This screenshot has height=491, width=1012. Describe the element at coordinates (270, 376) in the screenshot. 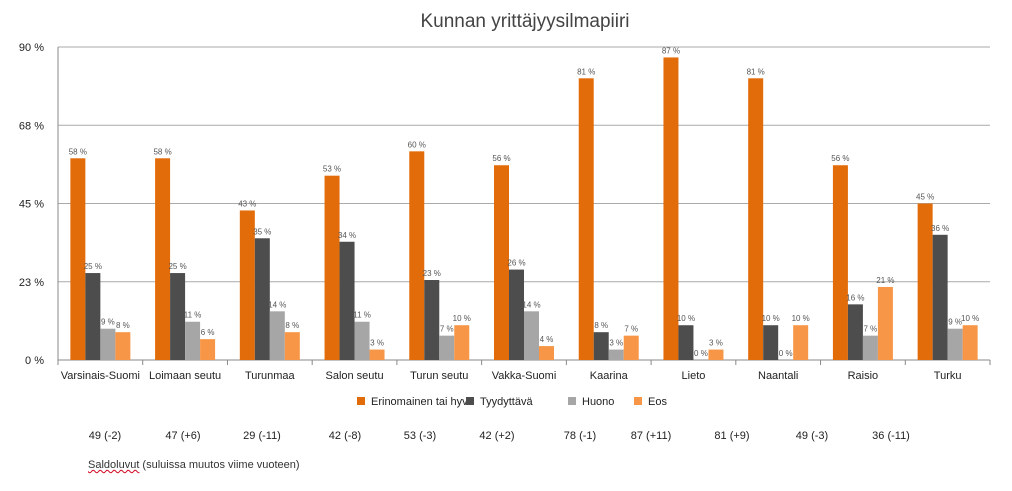

I see `x-tick-label: Turunmaa` at that location.